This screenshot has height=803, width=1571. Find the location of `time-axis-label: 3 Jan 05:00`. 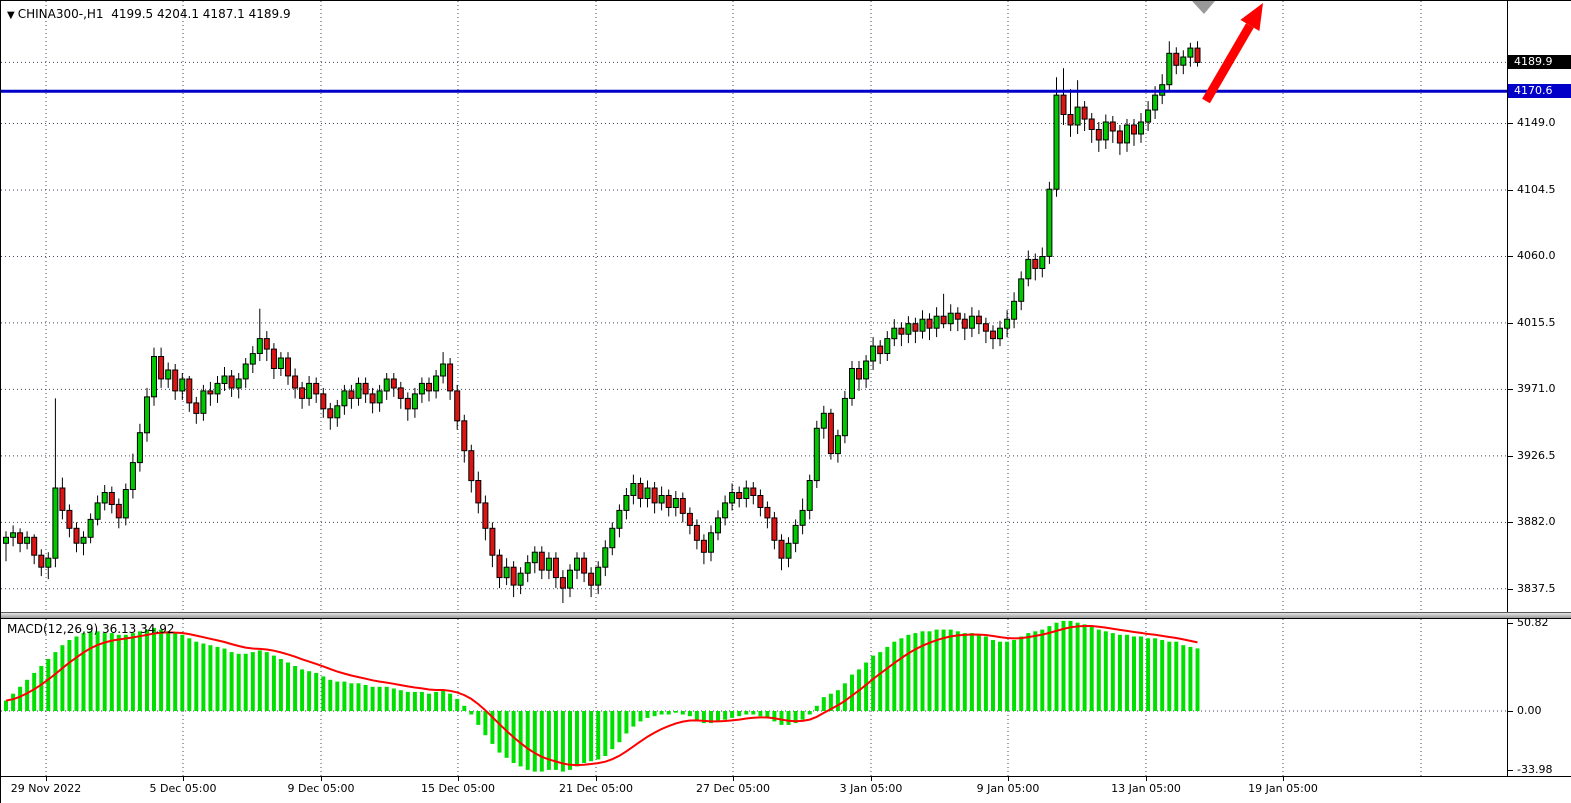

time-axis-label: 3 Jan 05:00 is located at coordinates (871, 788).